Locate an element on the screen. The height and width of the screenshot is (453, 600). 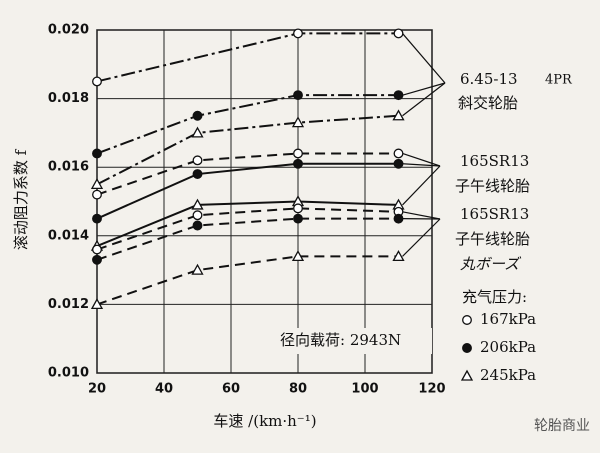
annotation: 斜交轮胎 is located at coordinates (488, 103).